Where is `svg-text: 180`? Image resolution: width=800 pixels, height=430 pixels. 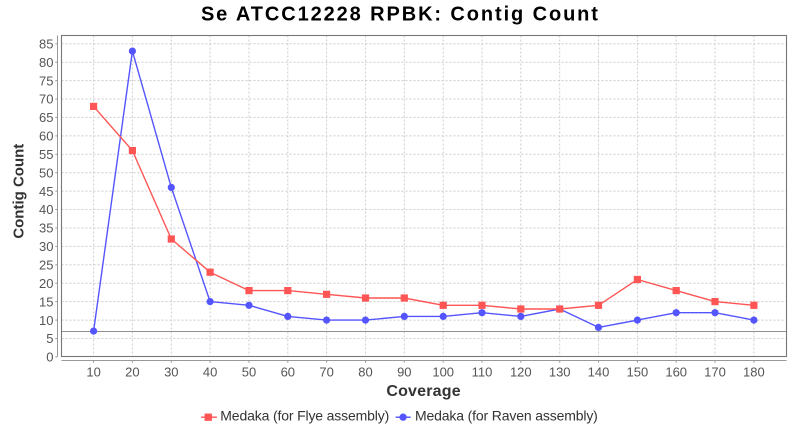
svg-text: 180 is located at coordinates (754, 372).